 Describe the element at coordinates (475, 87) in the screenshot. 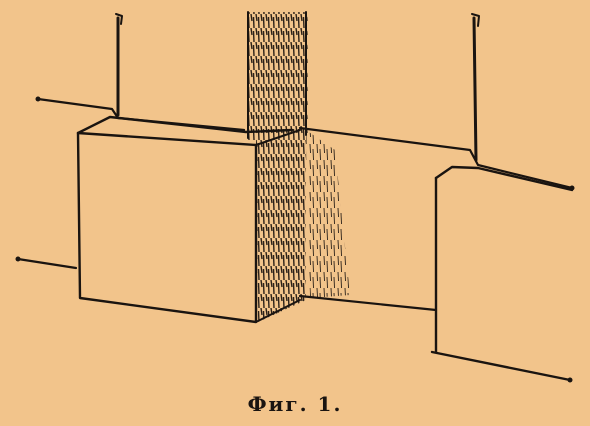

I see `right-upper-post` at that location.